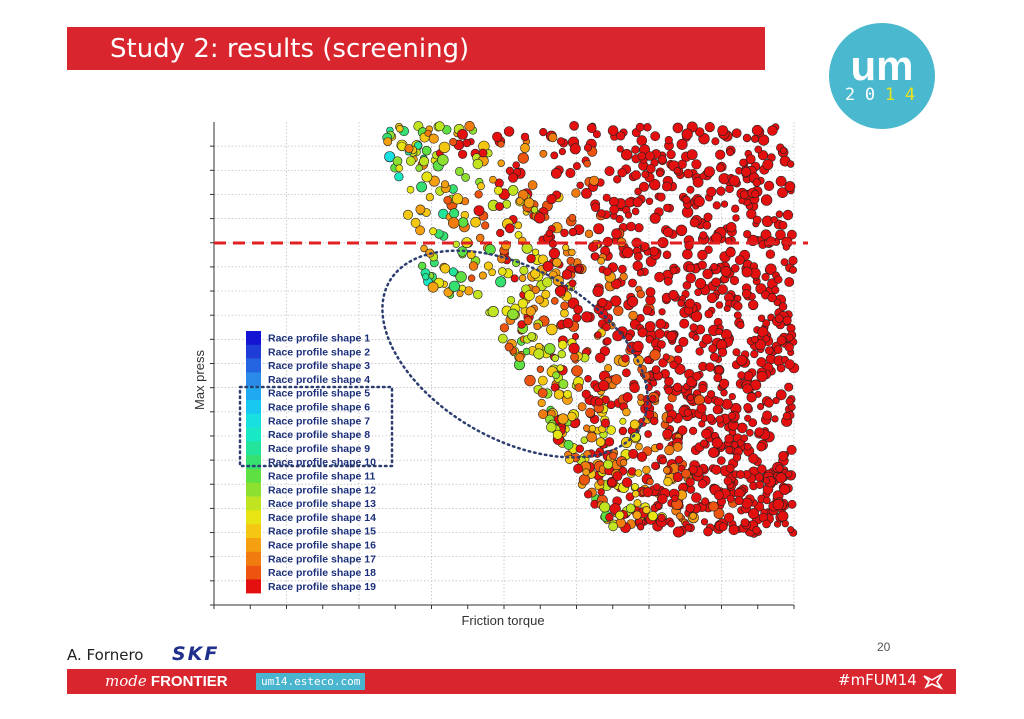 The height and width of the screenshot is (719, 1024). What do you see at coordinates (311, 681) in the screenshot?
I see `url-badge: um14.esteco.com` at bounding box center [311, 681].